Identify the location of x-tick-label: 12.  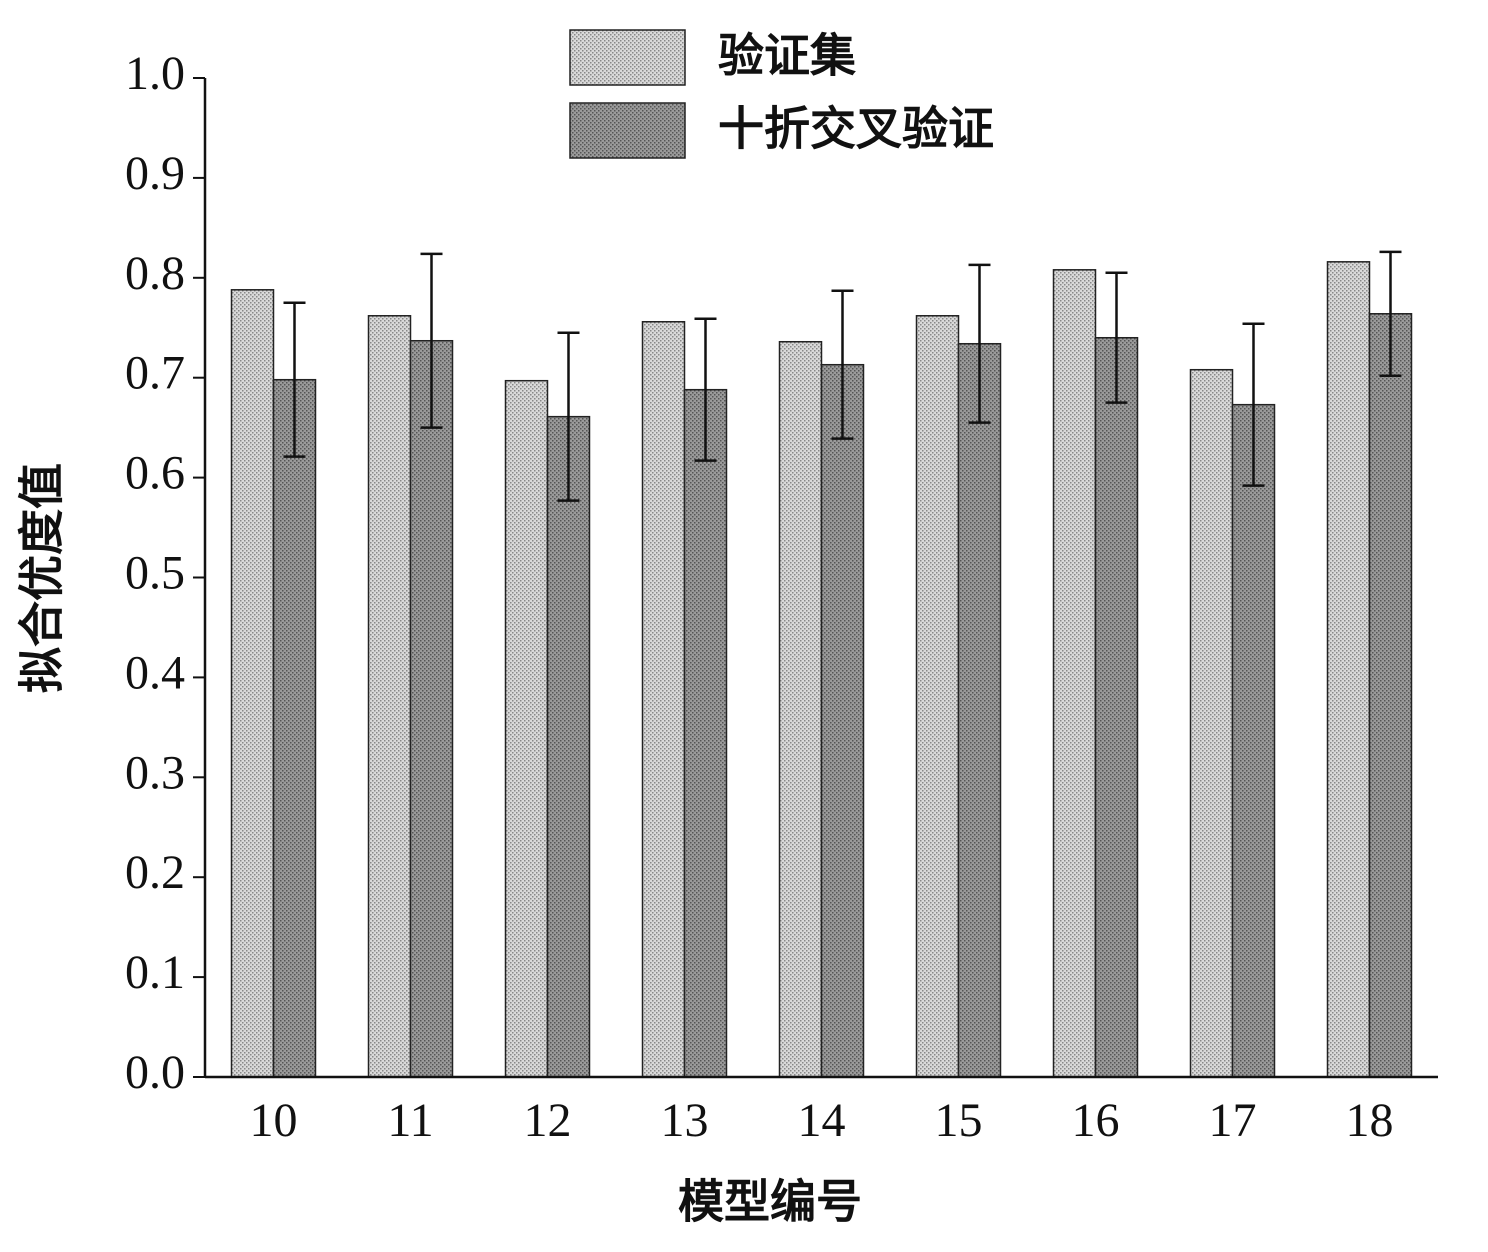
(548, 1120).